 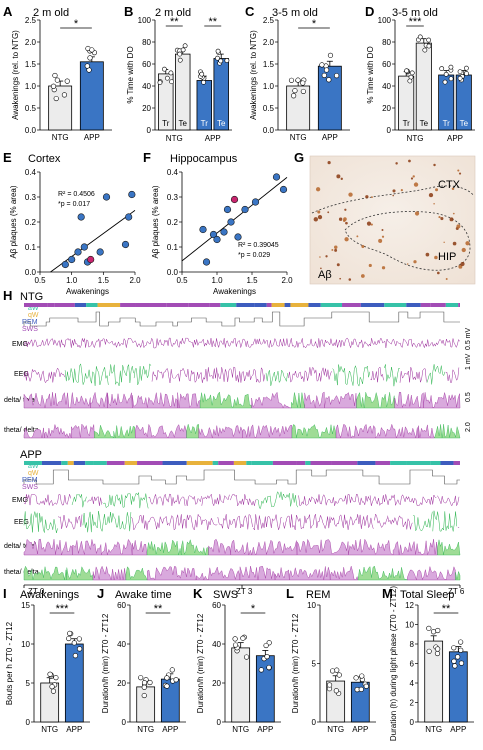 What do you see at coordinates (269, 108) in the screenshot?
I see `c-ytick-label: 0.5` at bounding box center [269, 108].